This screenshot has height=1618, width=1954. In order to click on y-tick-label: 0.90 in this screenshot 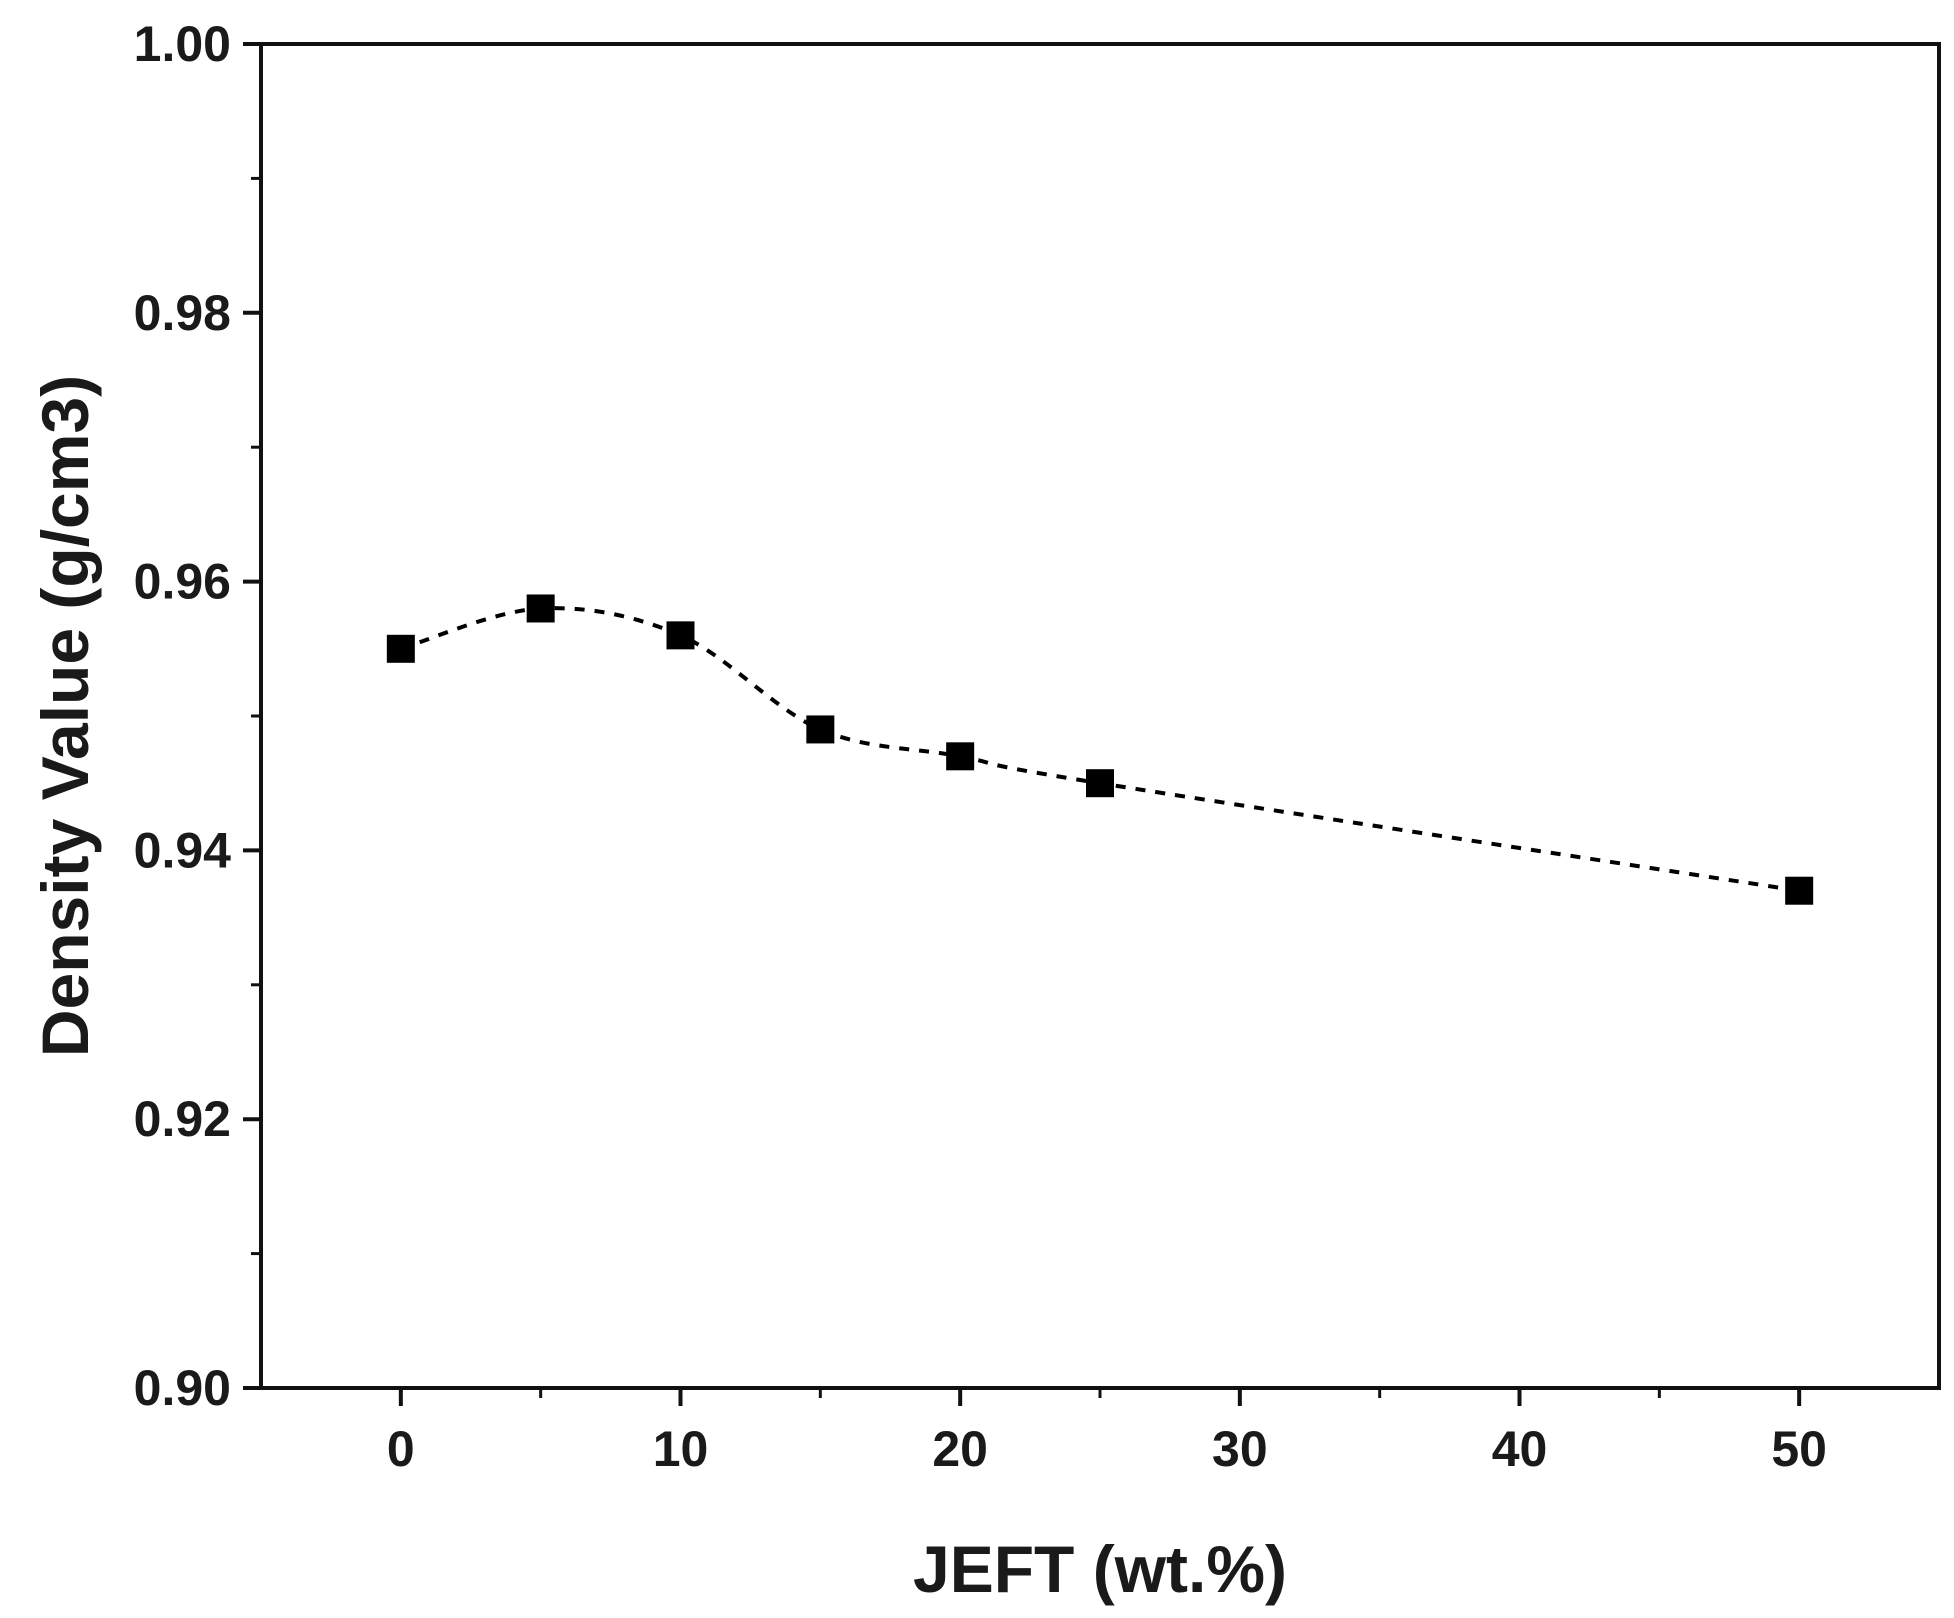, I will do `click(182, 1388)`.